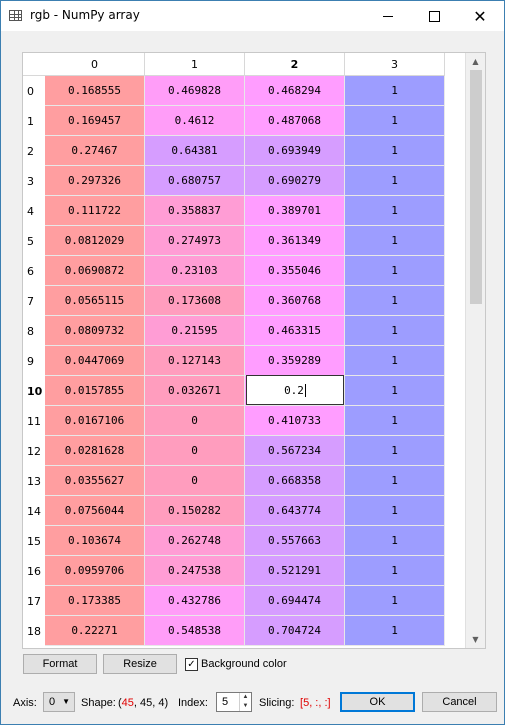 Image resolution: width=505 pixels, height=725 pixels. I want to click on table-cell: 0.247538, so click(195, 571).